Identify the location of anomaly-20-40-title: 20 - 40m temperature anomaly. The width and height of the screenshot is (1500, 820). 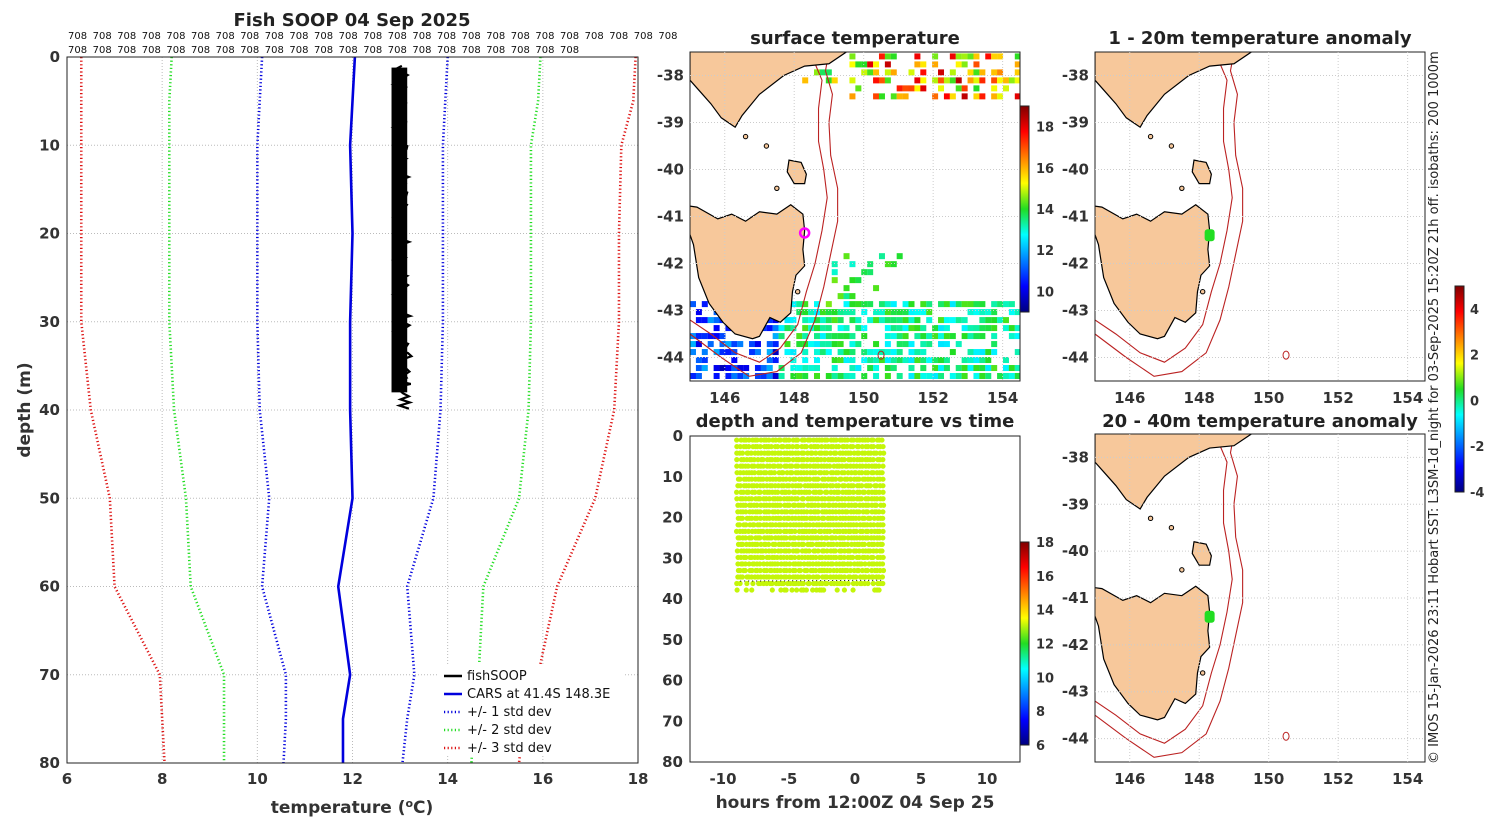
(1260, 421).